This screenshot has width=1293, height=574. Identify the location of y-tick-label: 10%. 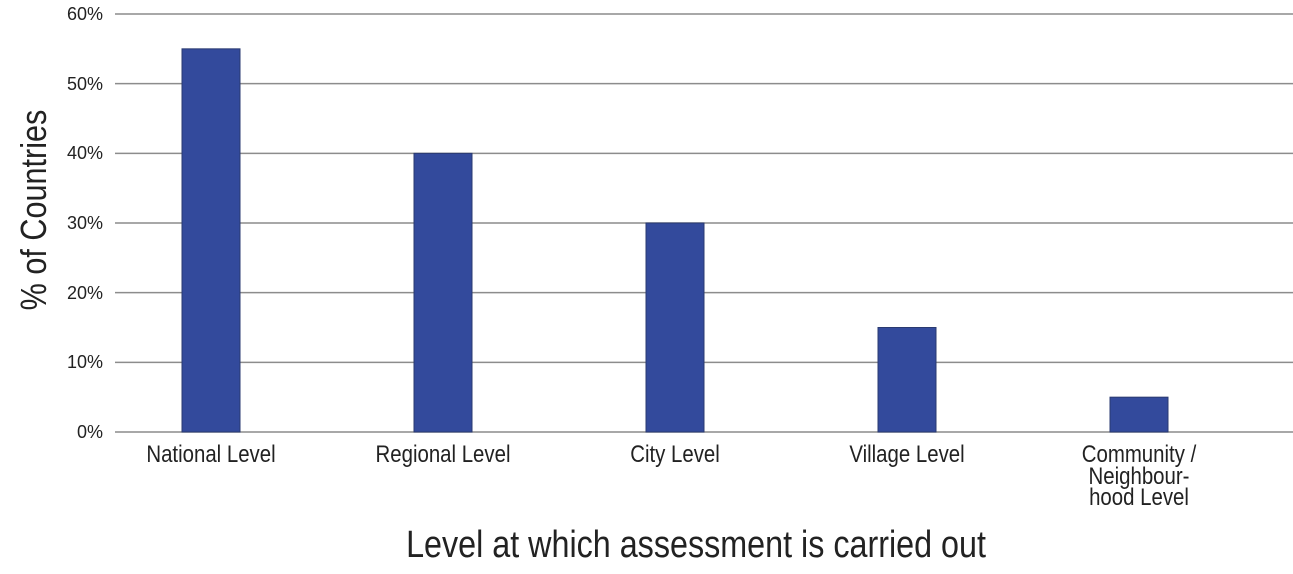
(84, 362).